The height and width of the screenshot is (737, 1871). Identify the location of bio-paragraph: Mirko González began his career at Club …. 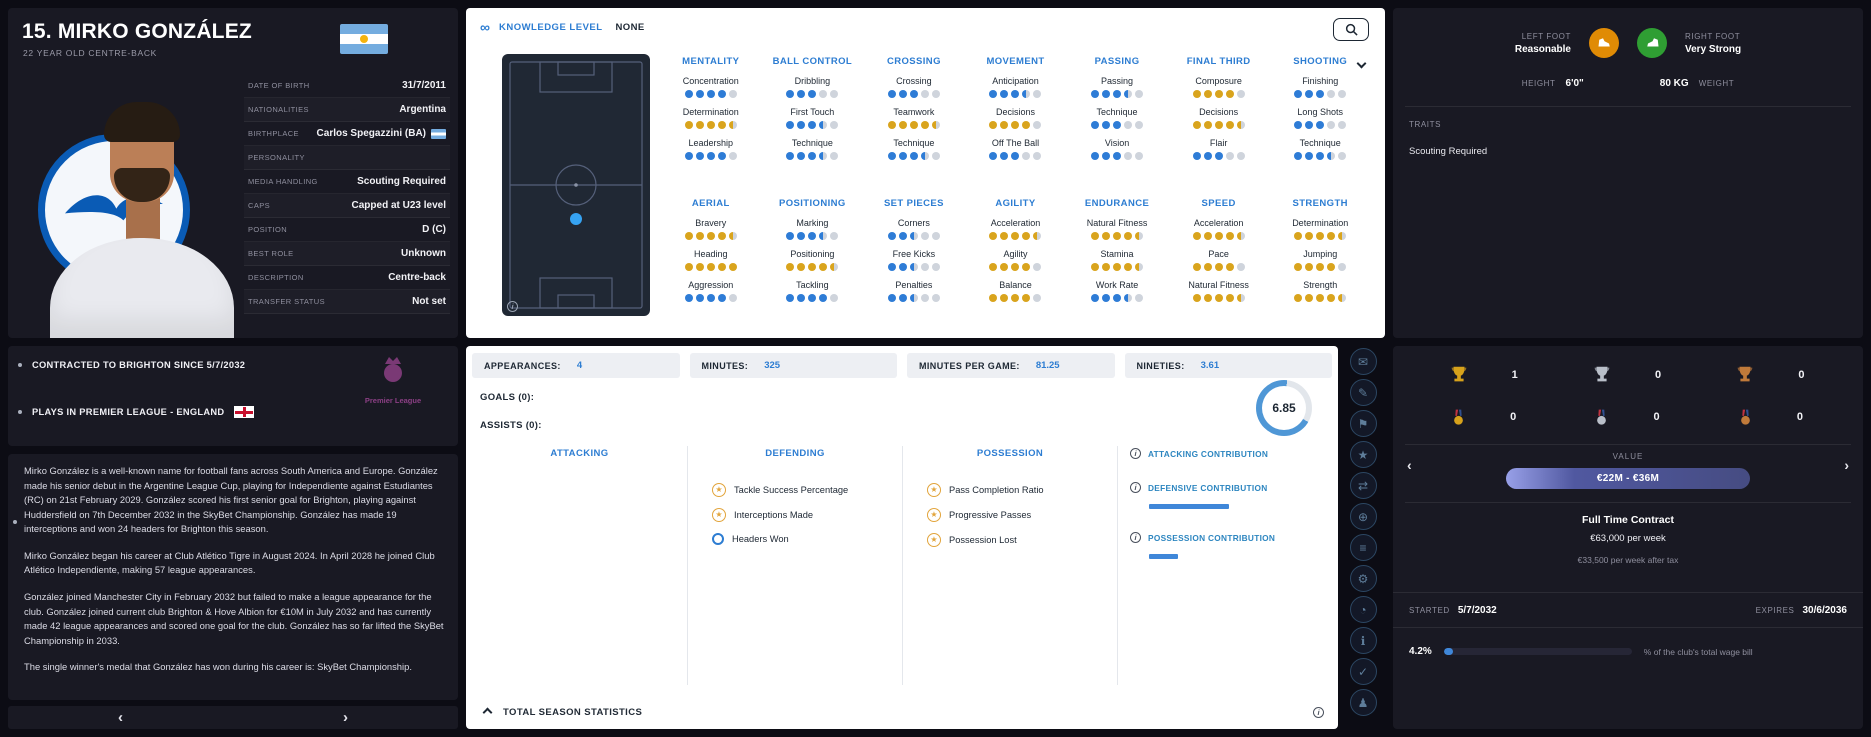
(229, 562).